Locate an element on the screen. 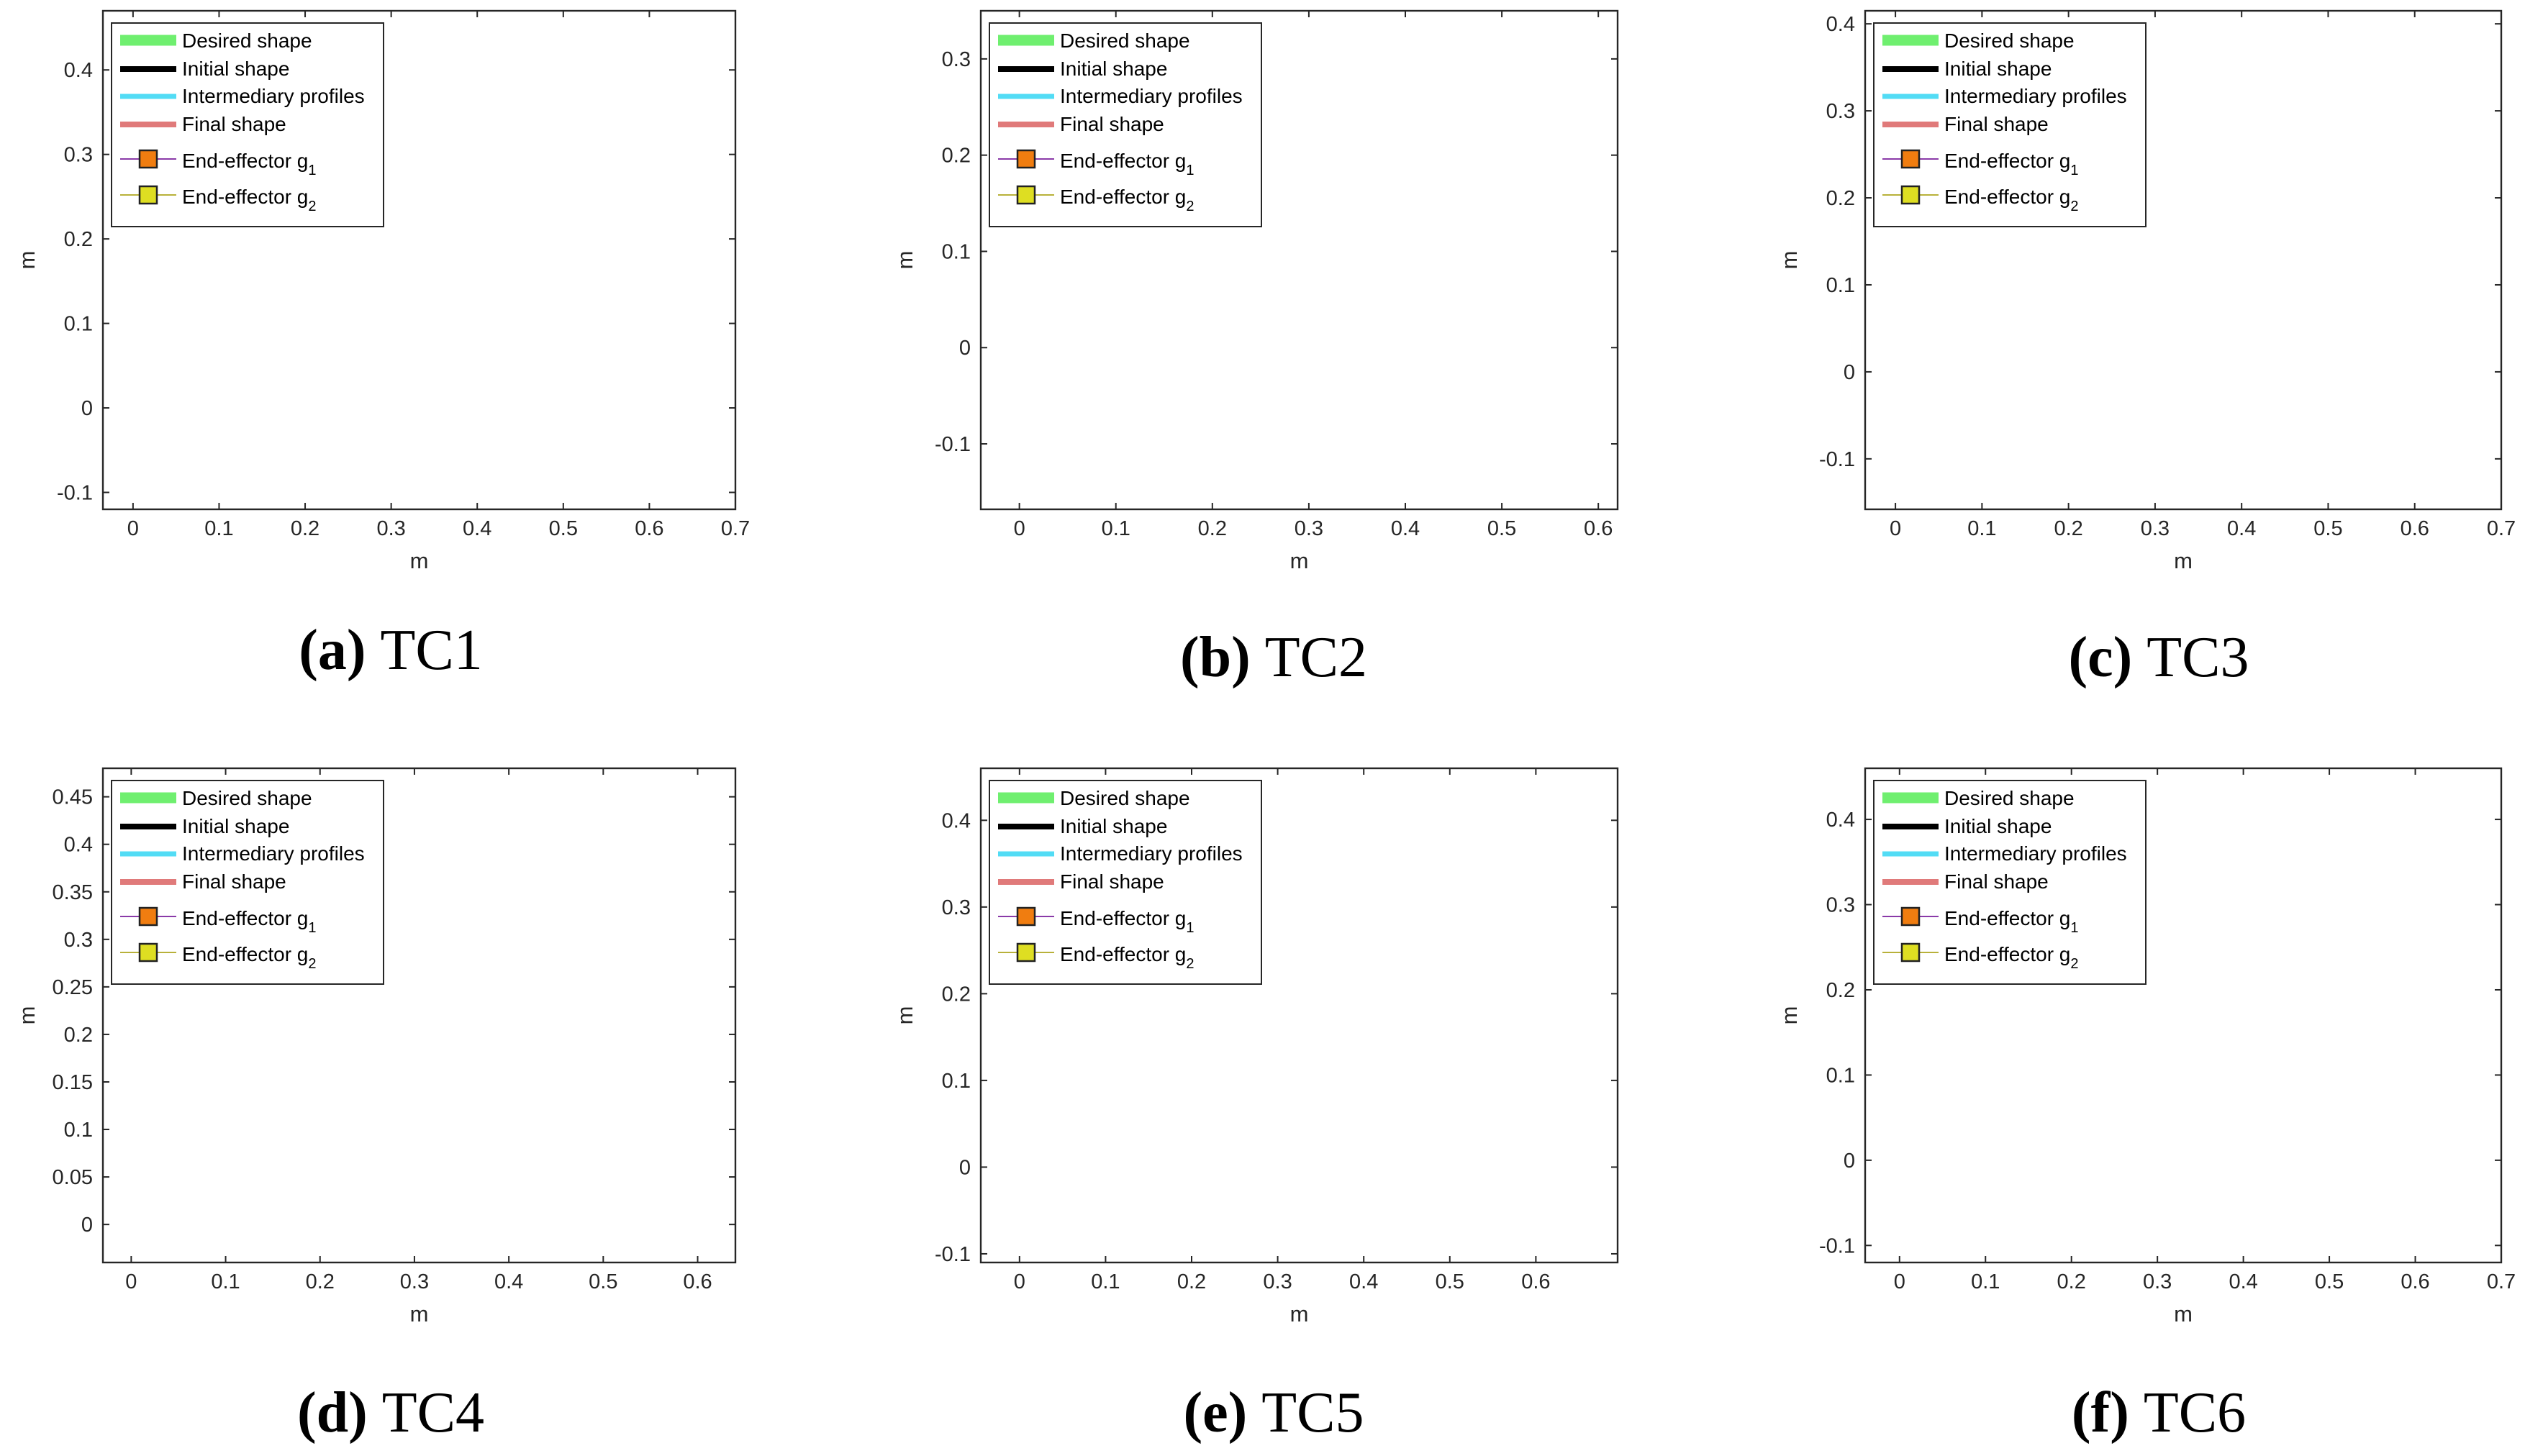 The height and width of the screenshot is (1456, 2525). panel-caption: (d) TC4 is located at coordinates (390, 1412).